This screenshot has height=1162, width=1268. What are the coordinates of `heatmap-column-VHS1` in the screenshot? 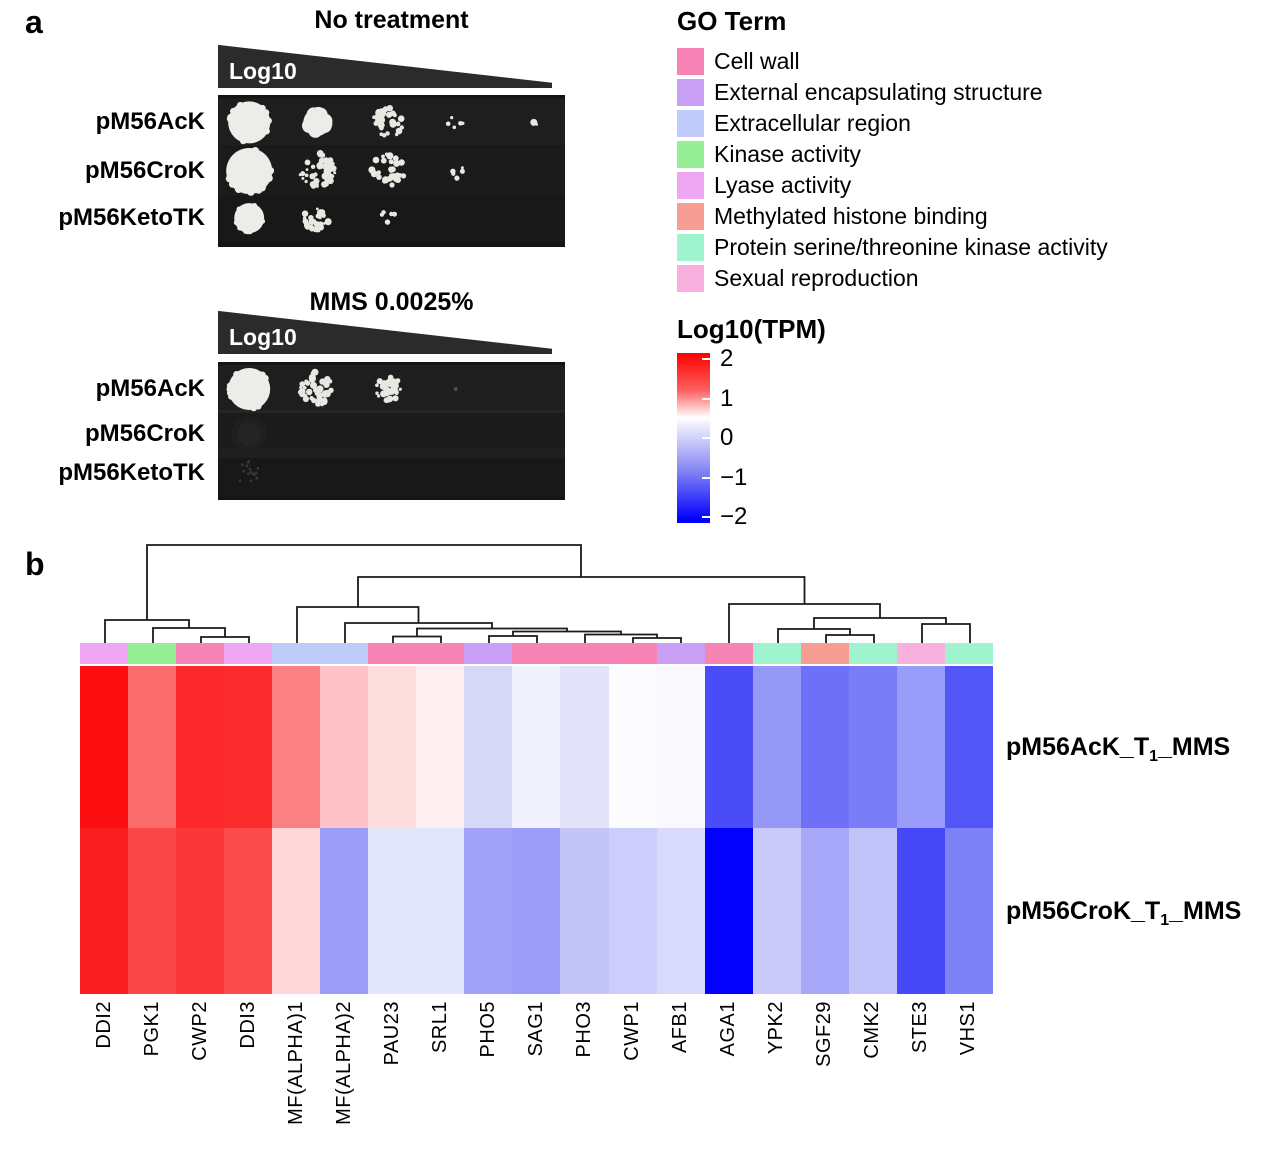 It's located at (968, 818).